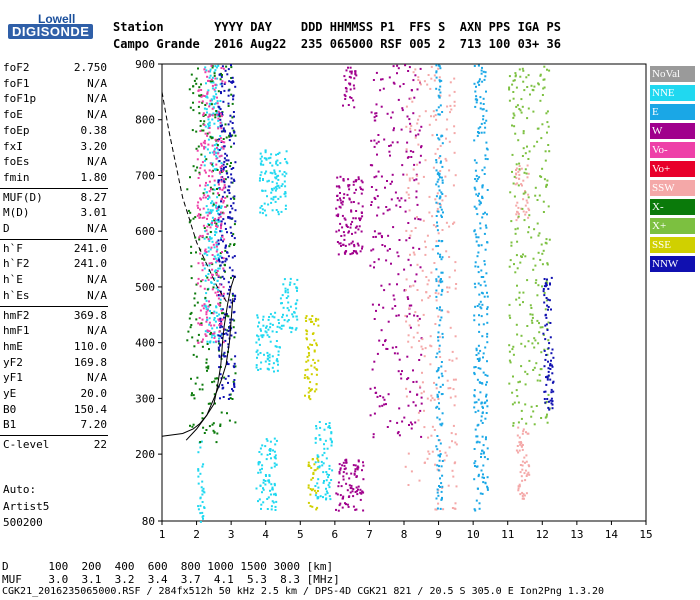  What do you see at coordinates (94, 213) in the screenshot?
I see `param-value: 3.01` at bounding box center [94, 213].